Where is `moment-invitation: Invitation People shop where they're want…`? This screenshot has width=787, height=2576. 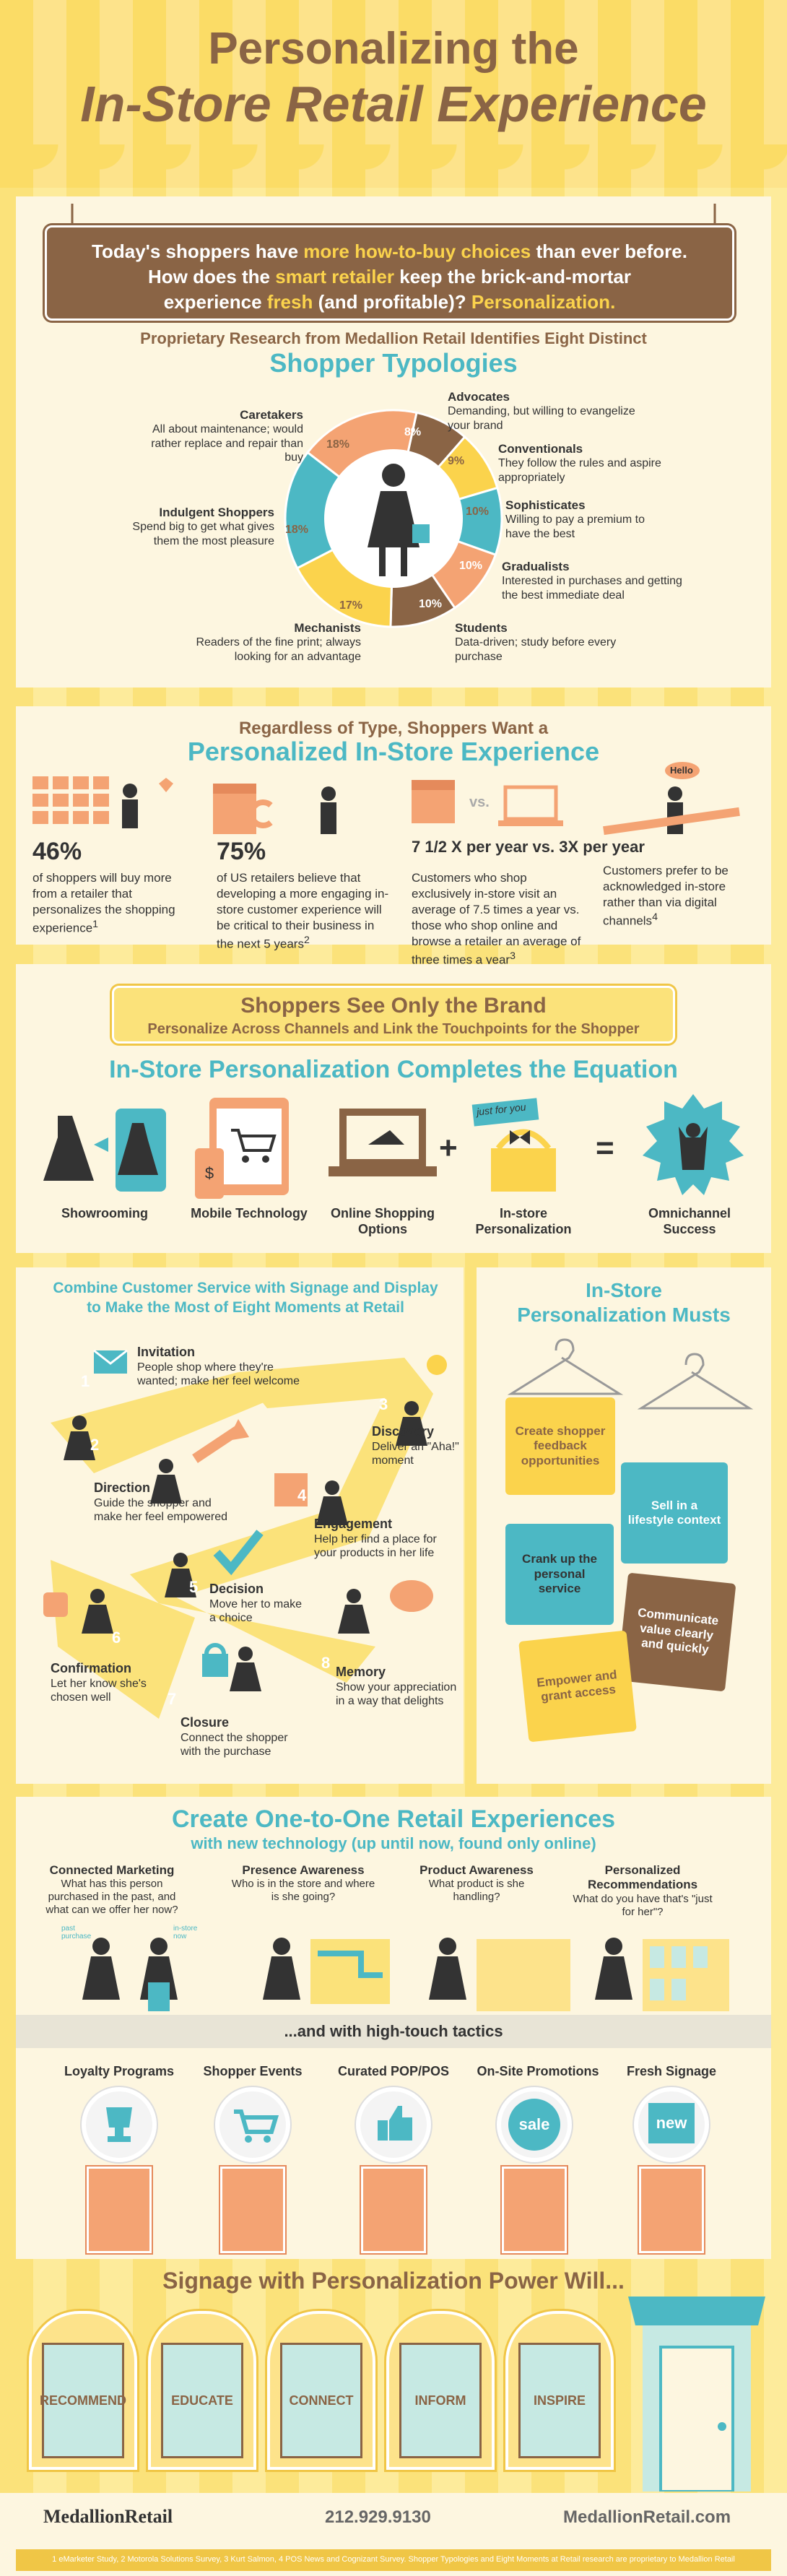
moment-invitation: Invitation People shop where they're want… is located at coordinates (218, 1366).